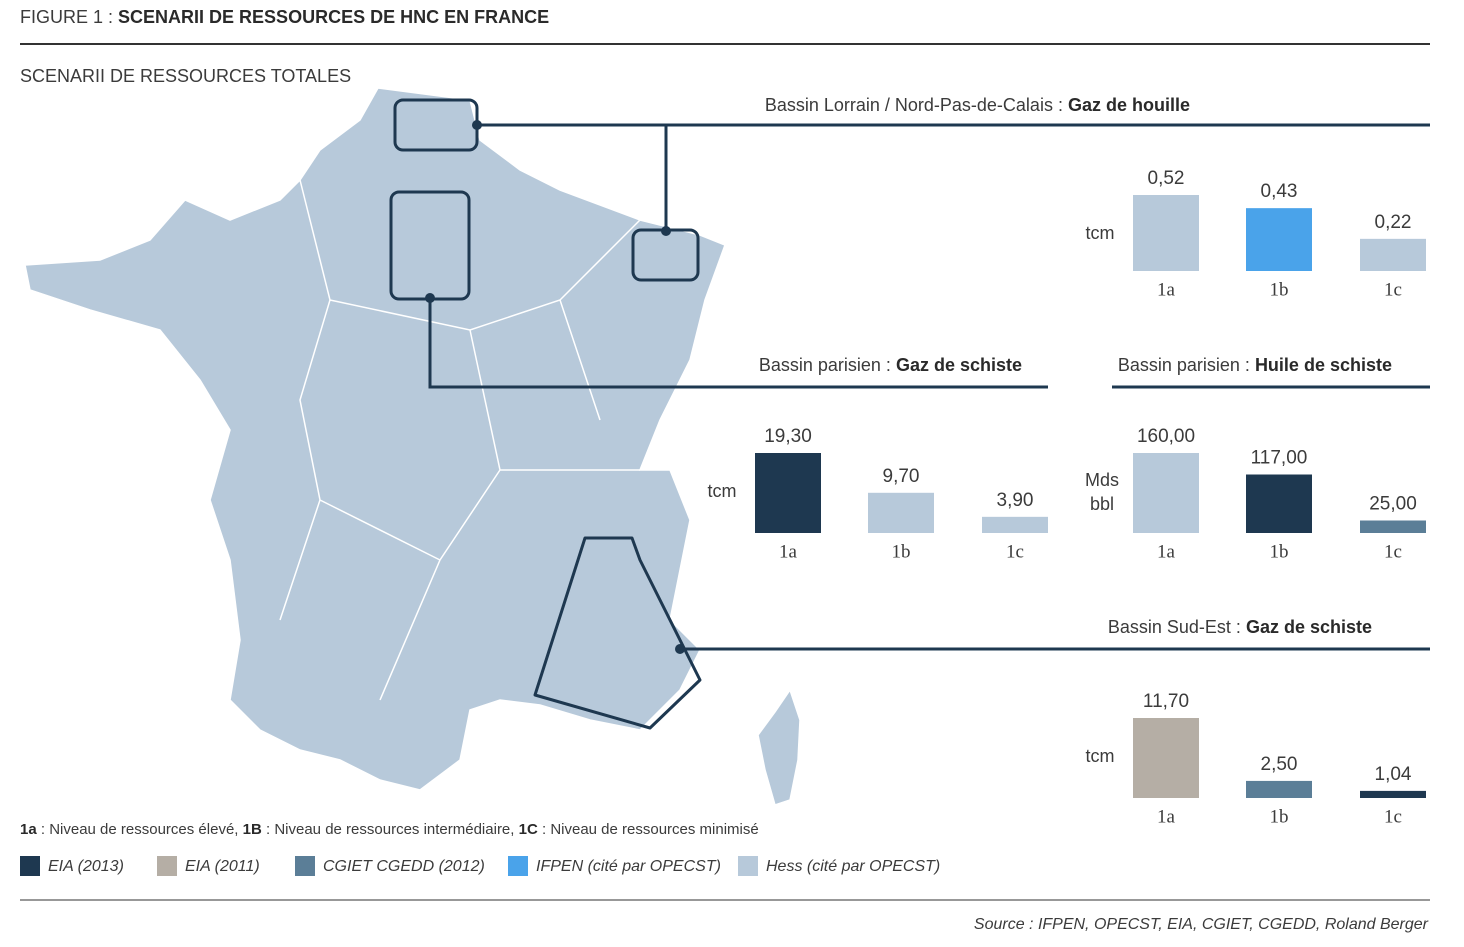 The height and width of the screenshot is (947, 1464). What do you see at coordinates (252, 829) in the screenshot?
I see `note-key: 1B` at bounding box center [252, 829].